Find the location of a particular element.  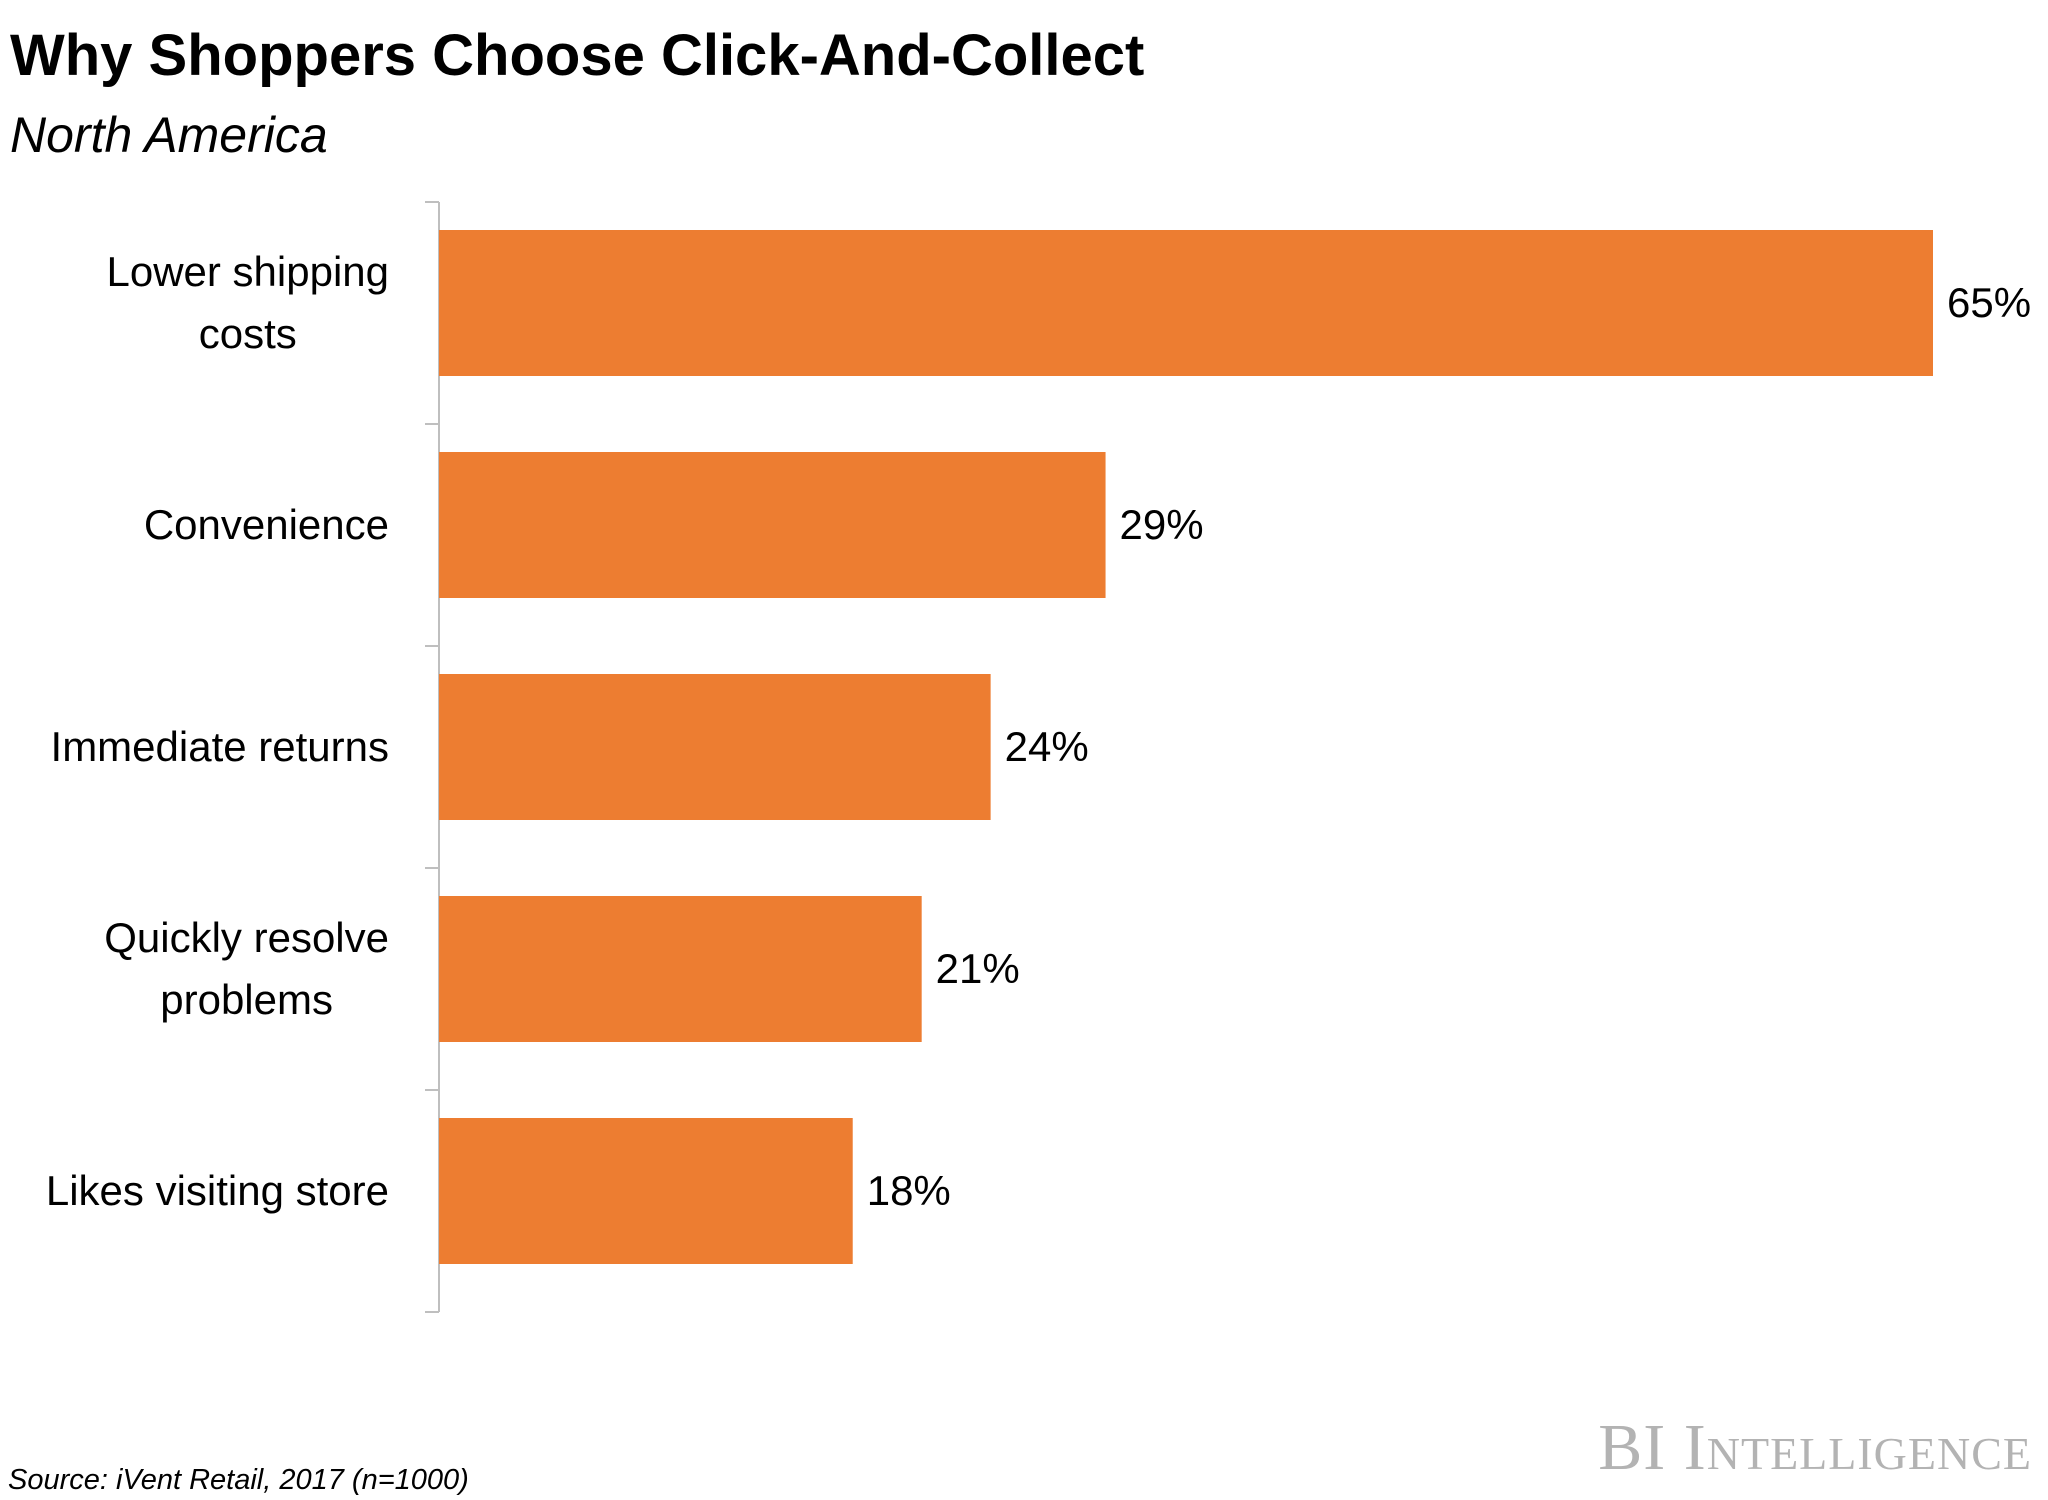

category-label: Convenience is located at coordinates (266, 524).